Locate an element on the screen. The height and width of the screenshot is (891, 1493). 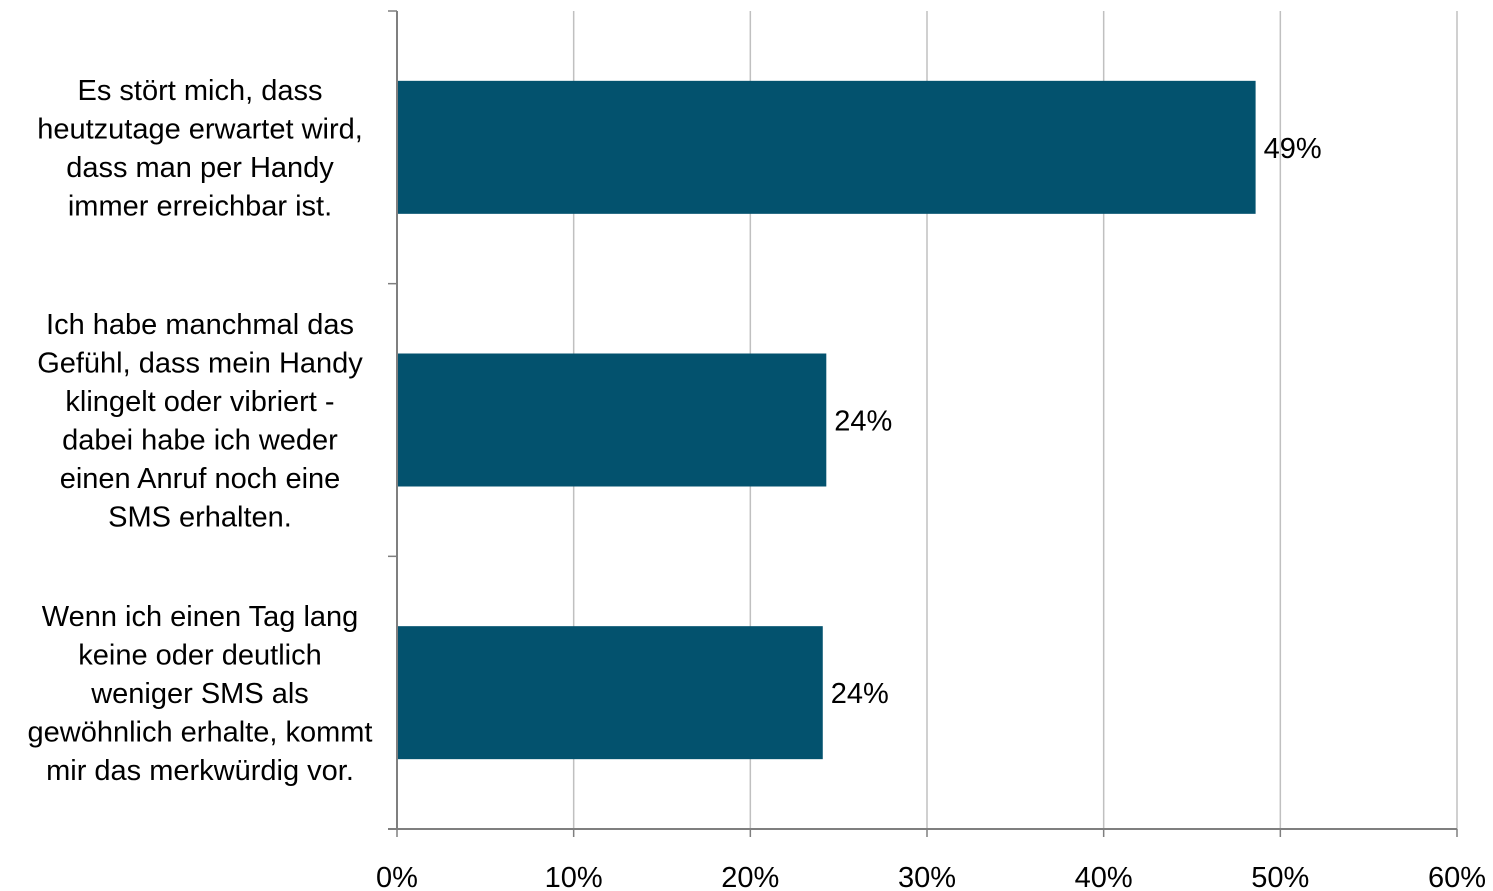
data-label: 49% is located at coordinates (1293, 149).